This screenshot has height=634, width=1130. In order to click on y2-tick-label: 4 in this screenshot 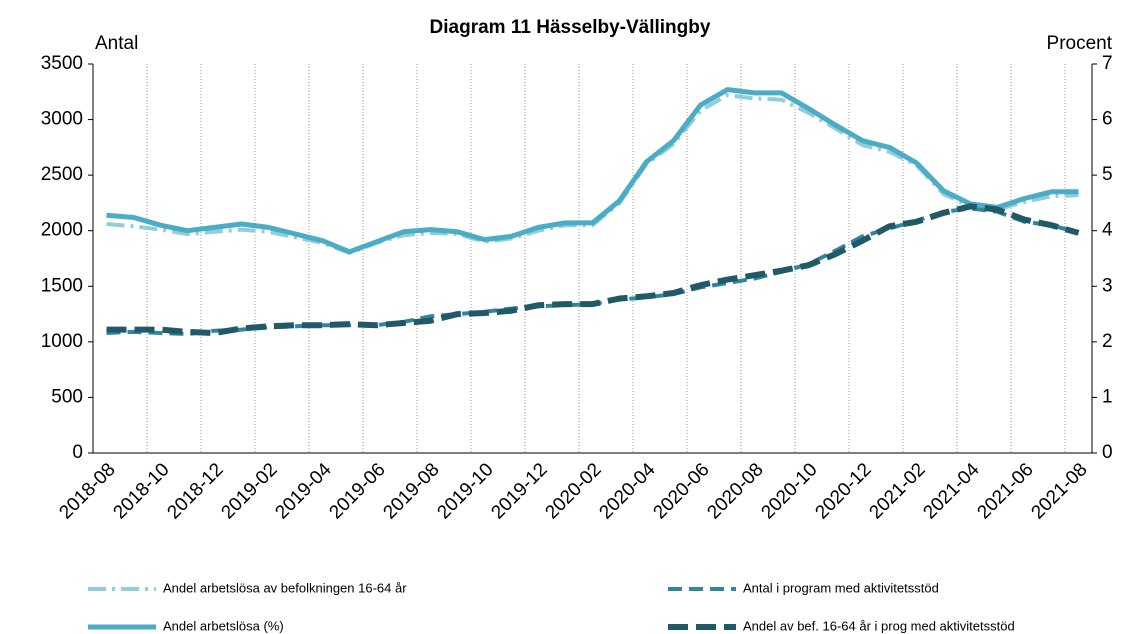, I will do `click(1107, 230)`.